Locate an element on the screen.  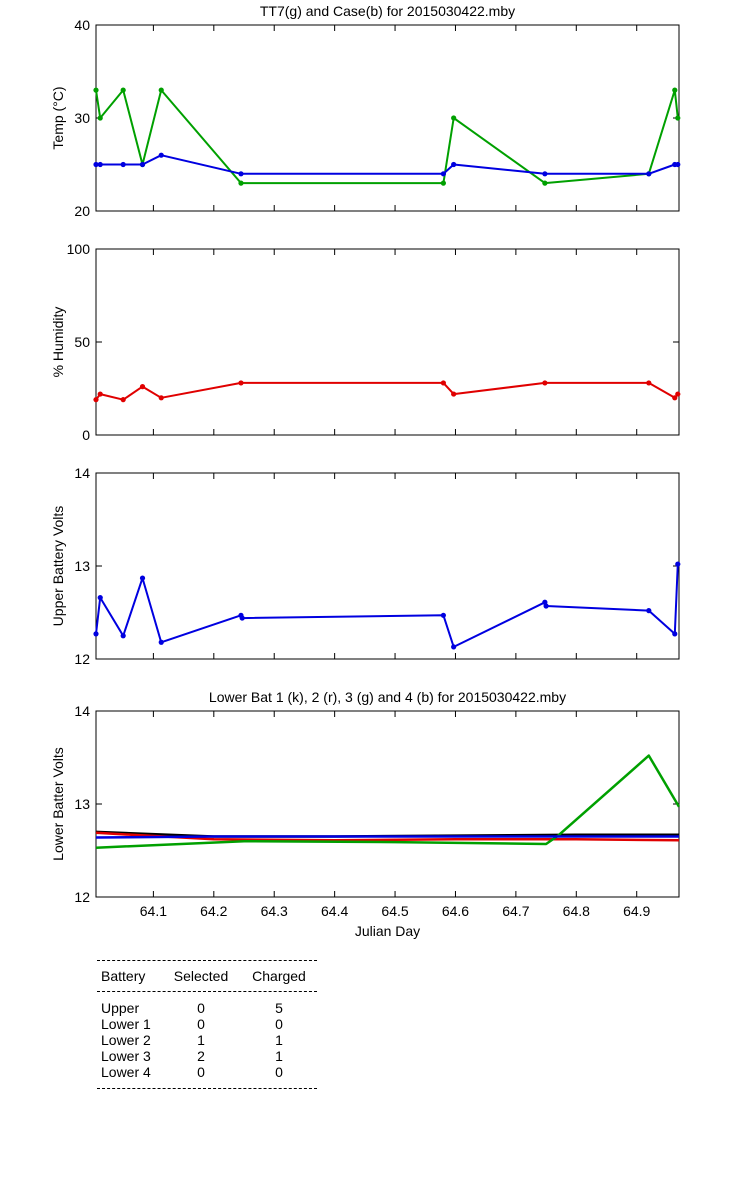
charged-value: 5 is located at coordinates (279, 1008).